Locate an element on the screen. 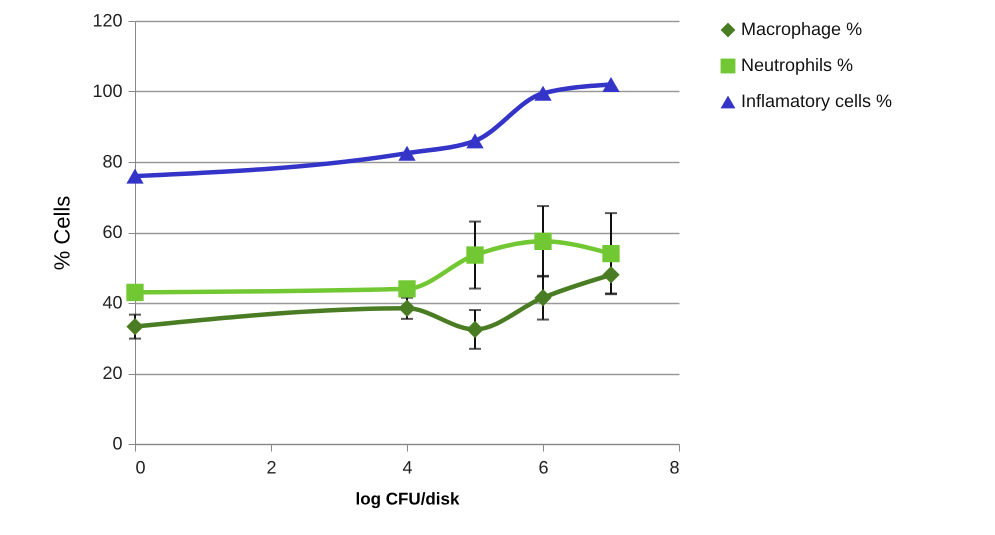 The width and height of the screenshot is (995, 535). x-tick-label: 8 is located at coordinates (674, 468).